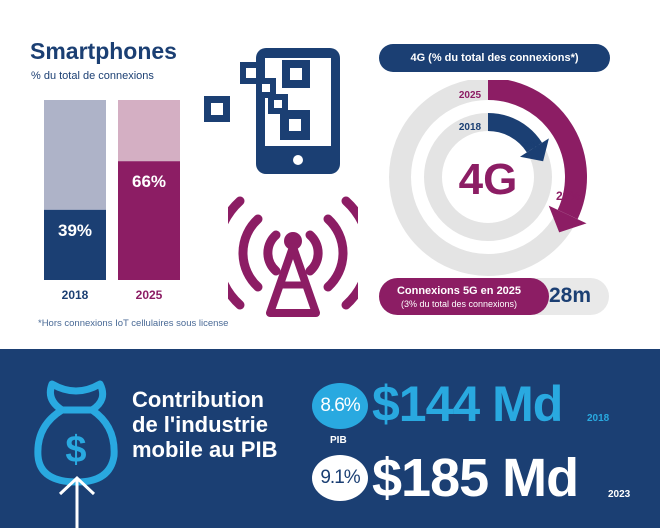  I want to click on ring-year-label-2025: 2025, so click(470, 95).